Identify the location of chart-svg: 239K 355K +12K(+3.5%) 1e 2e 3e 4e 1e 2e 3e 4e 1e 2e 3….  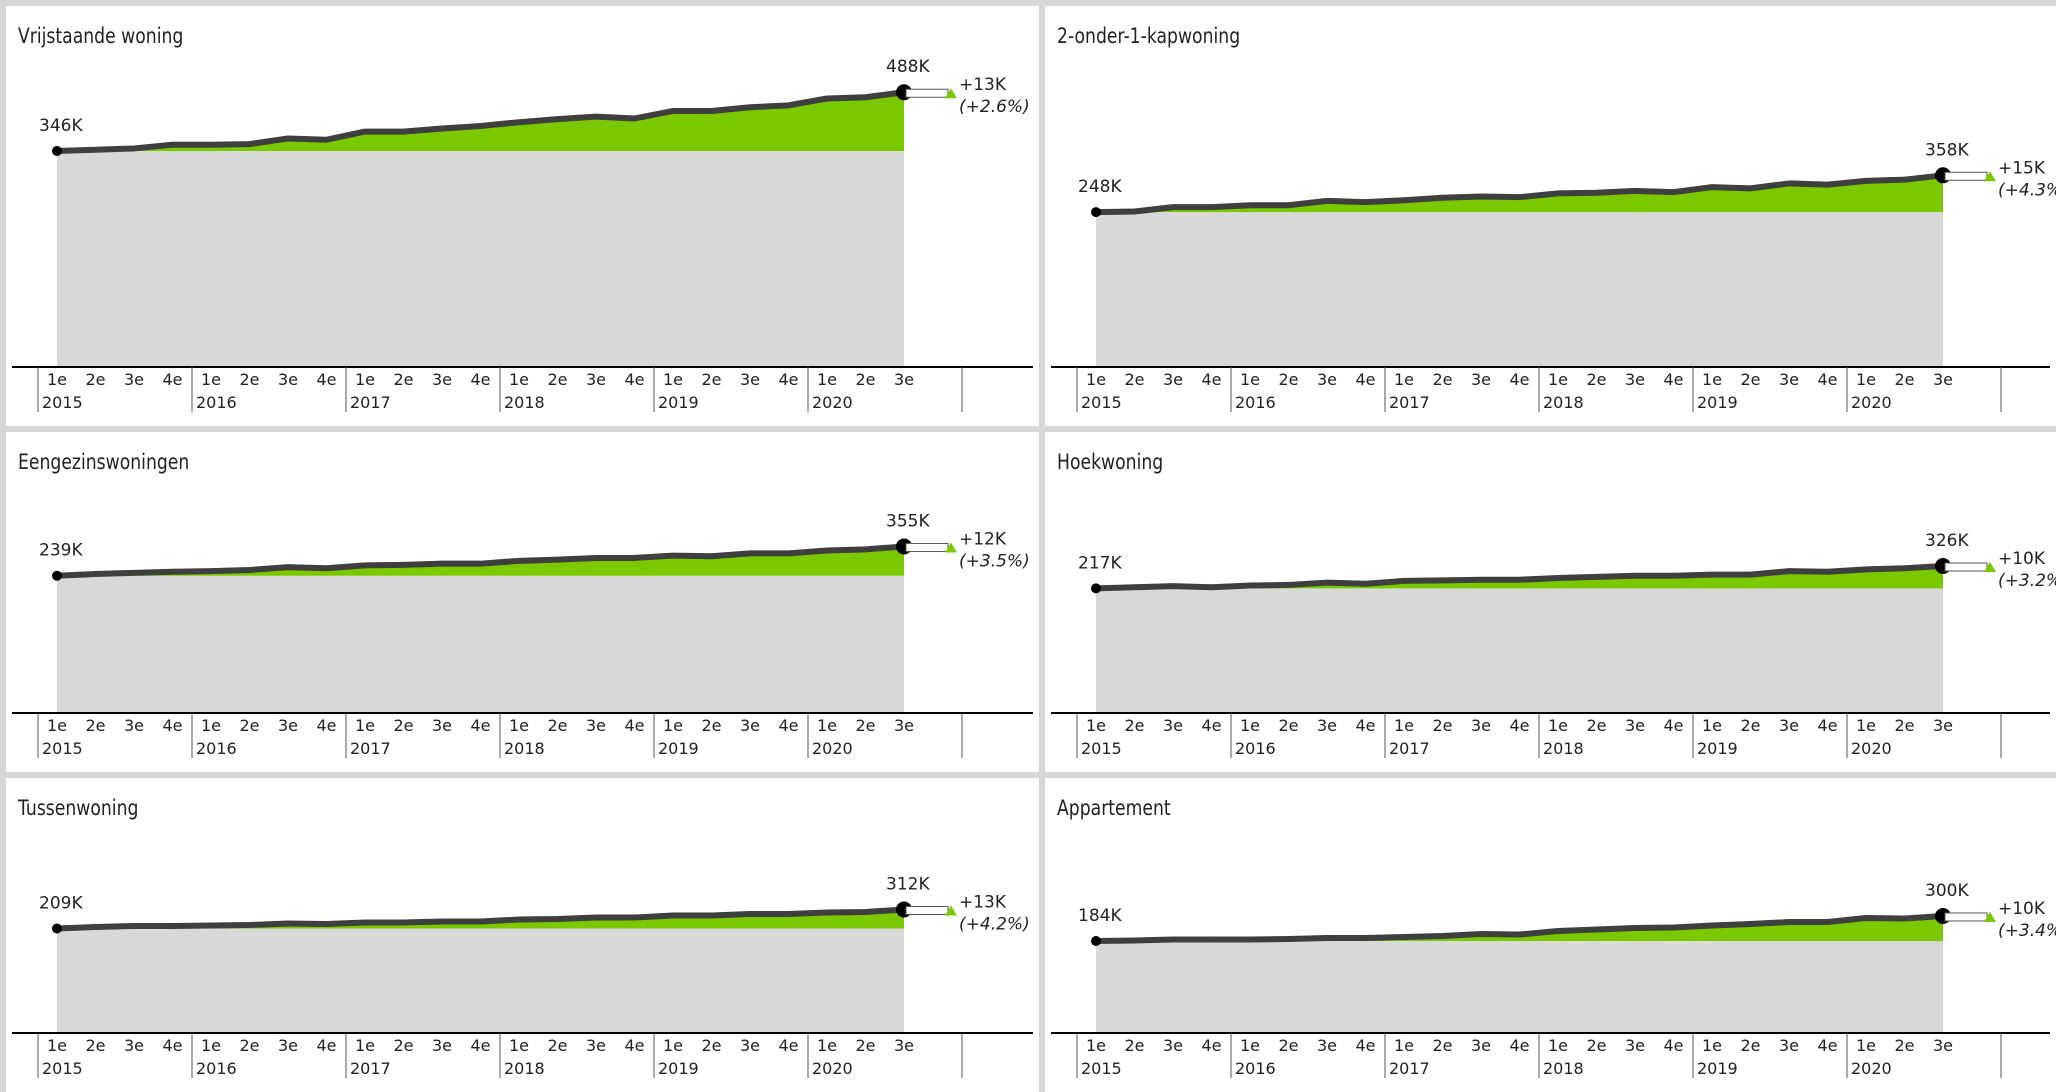
(522, 634).